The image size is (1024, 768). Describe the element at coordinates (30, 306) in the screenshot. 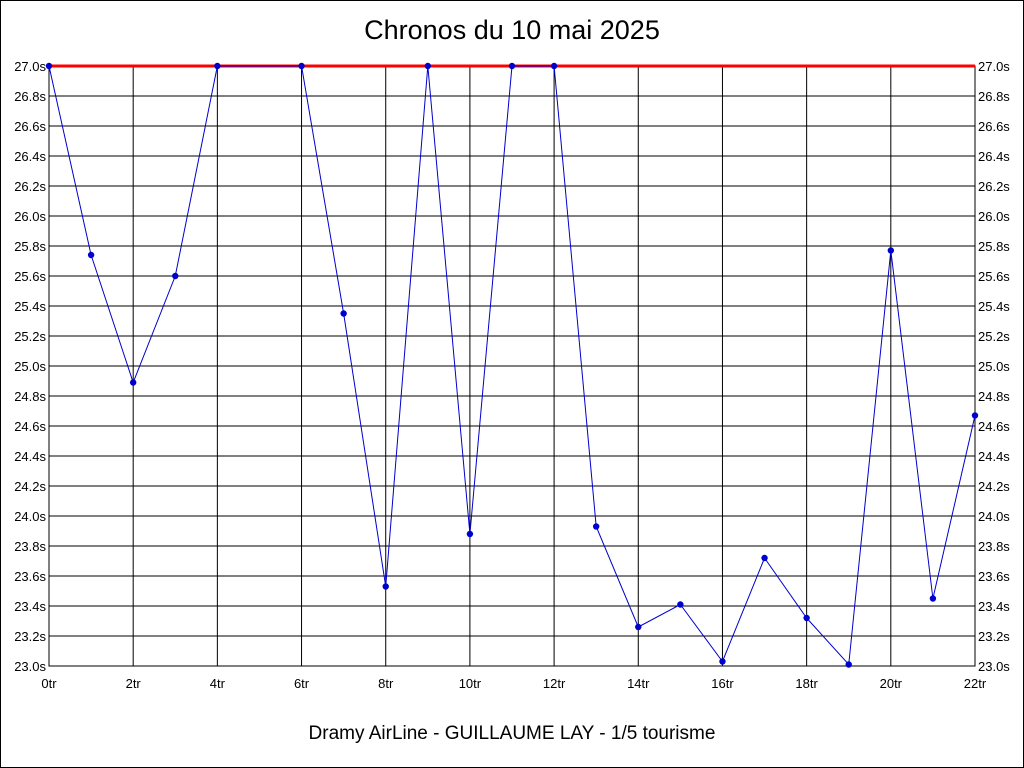

I see `y-tick-label-left: 25.4s` at that location.